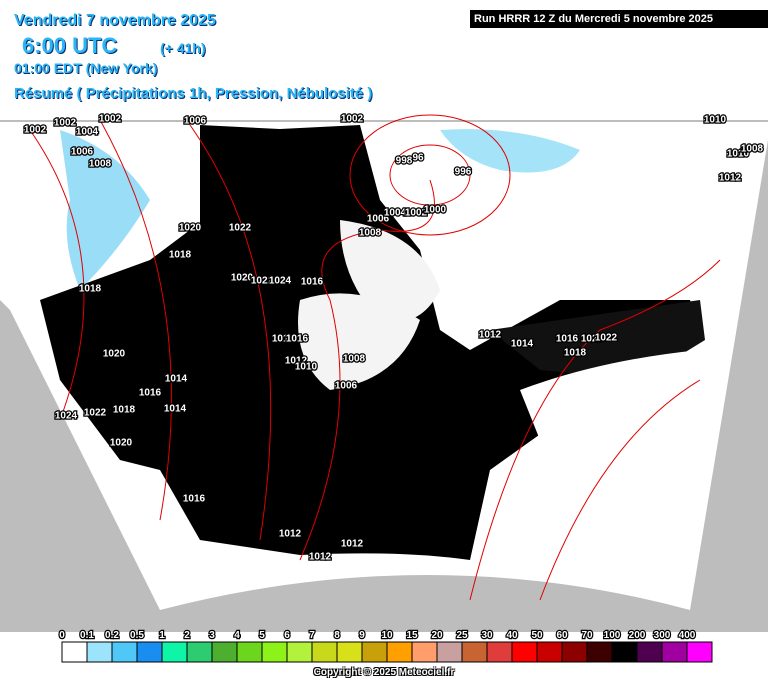 This screenshot has height=690, width=768. What do you see at coordinates (212, 635) in the screenshot?
I see `legend-label: 3` at bounding box center [212, 635].